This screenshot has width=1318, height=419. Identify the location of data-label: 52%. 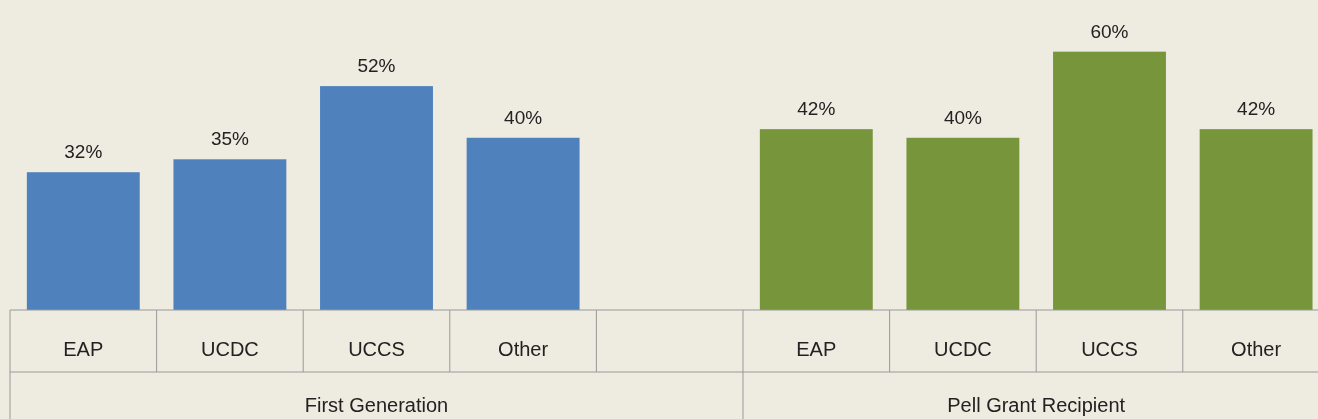
(376, 66).